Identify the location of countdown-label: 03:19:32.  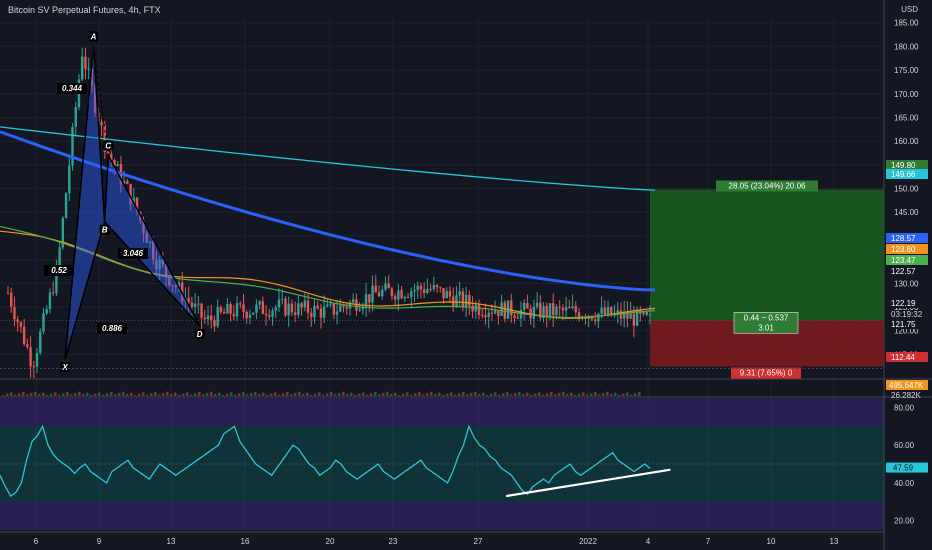
(907, 314).